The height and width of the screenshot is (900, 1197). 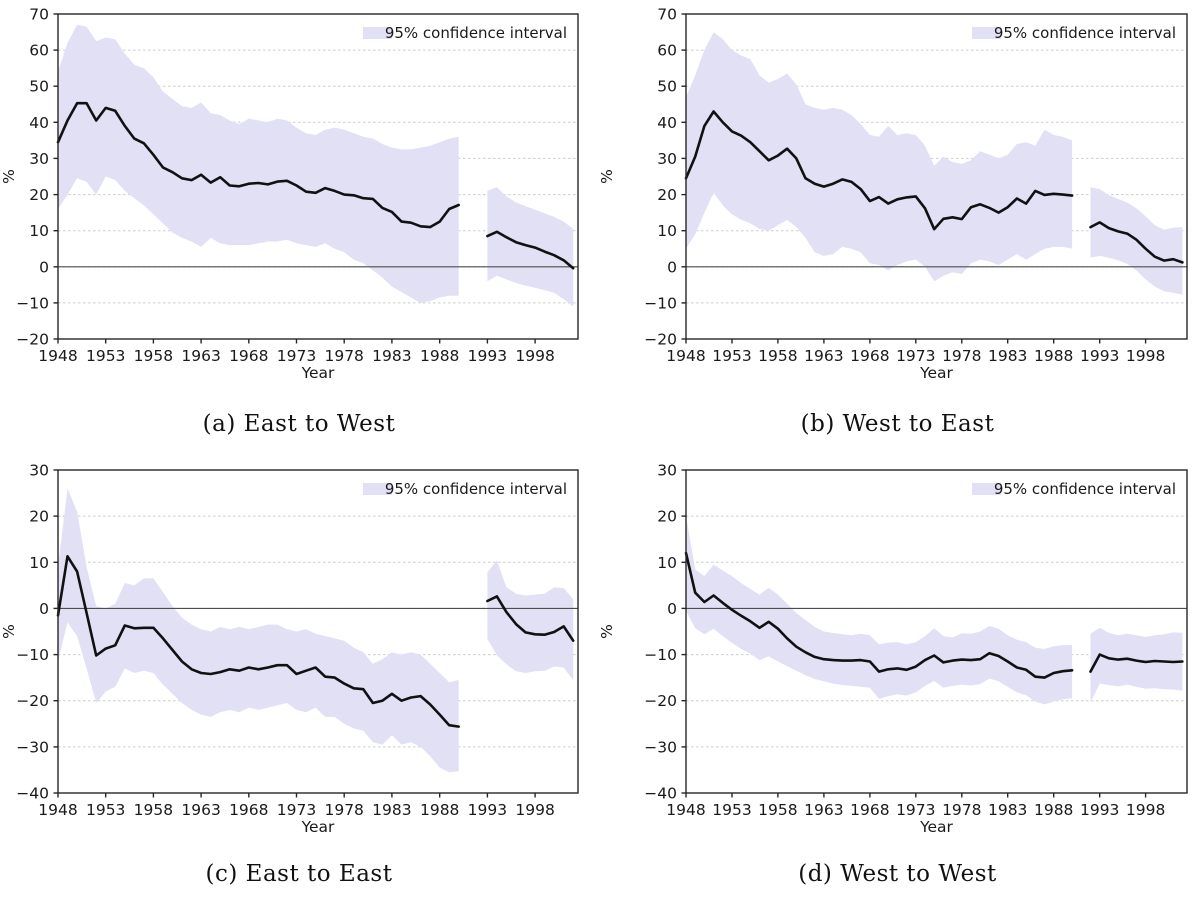 What do you see at coordinates (39, 123) in the screenshot?
I see `y-tick-label: 40` at bounding box center [39, 123].